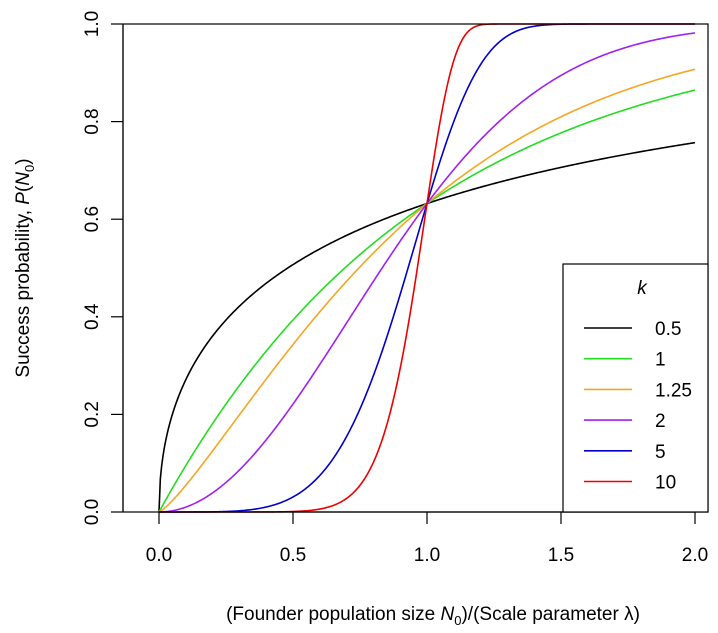 The height and width of the screenshot is (633, 718). Describe the element at coordinates (159, 555) in the screenshot. I see `x-tick-label: 0.0` at that location.